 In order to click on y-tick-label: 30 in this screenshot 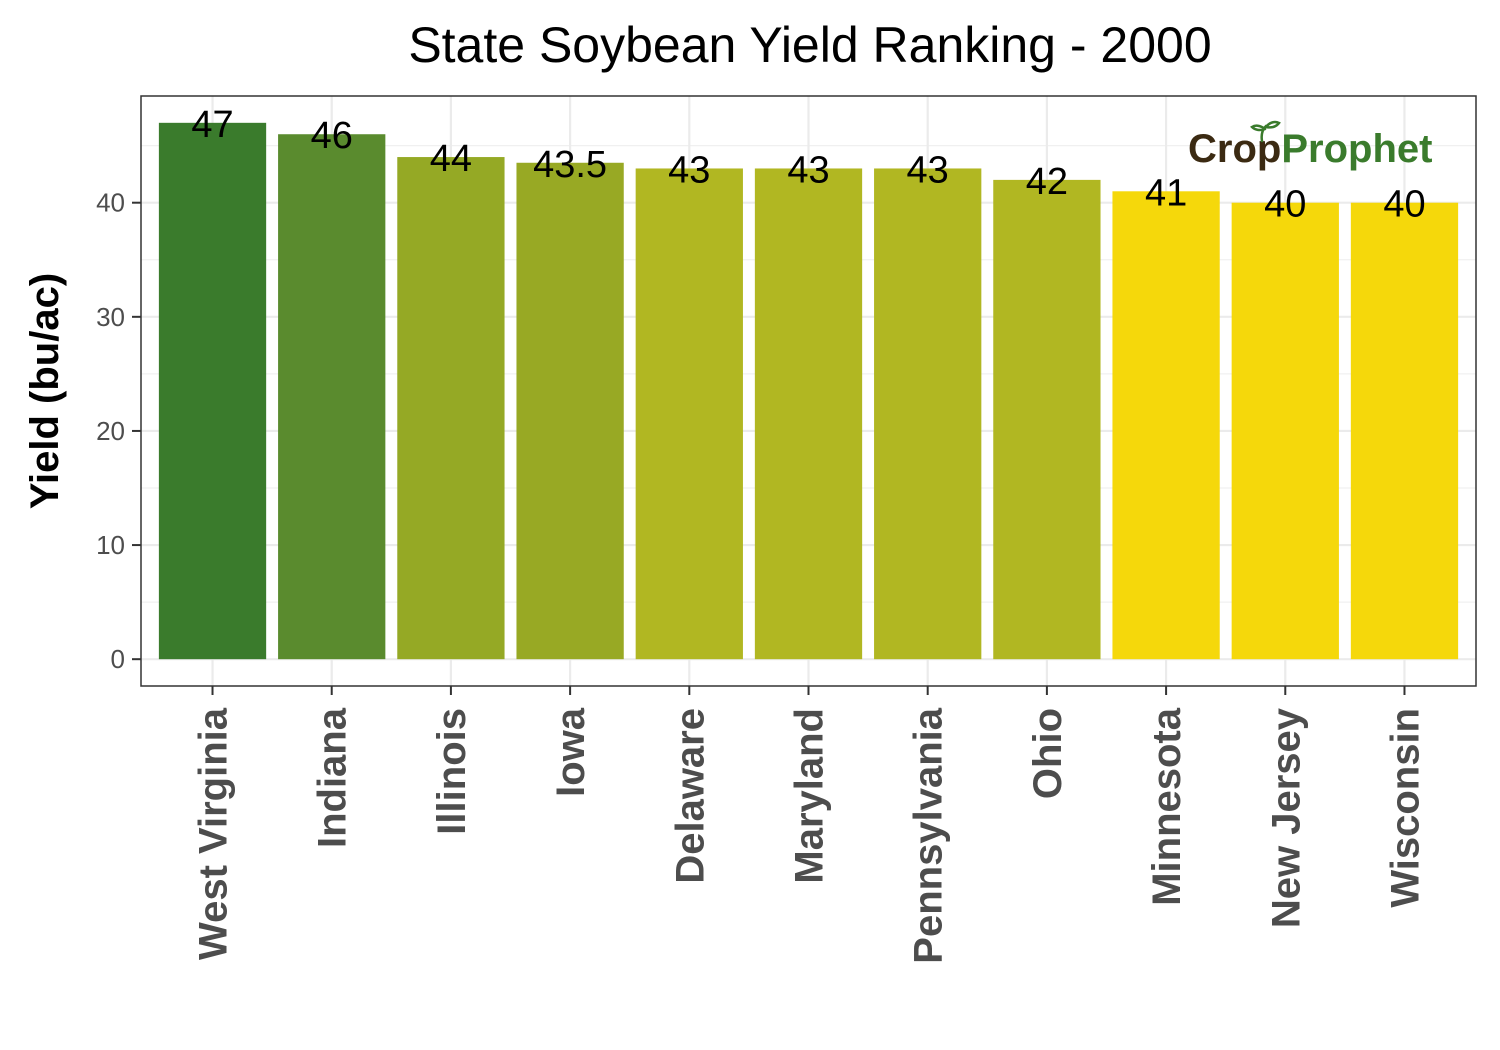, I will do `click(110, 317)`.